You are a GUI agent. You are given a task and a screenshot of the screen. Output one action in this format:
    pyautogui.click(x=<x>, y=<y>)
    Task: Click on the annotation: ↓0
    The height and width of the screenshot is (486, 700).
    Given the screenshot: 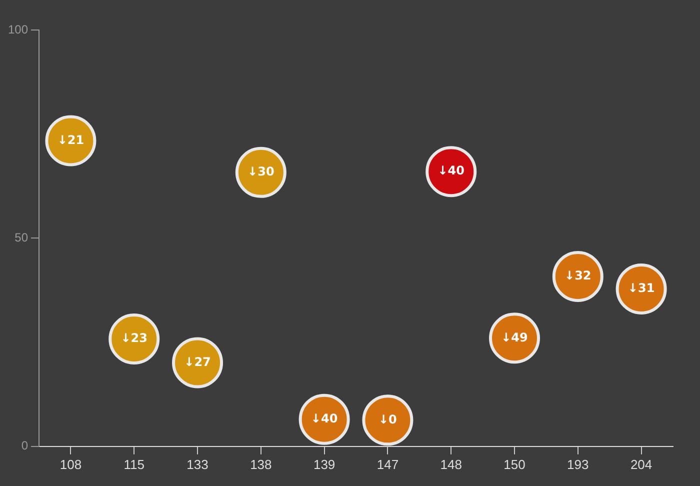 What is the action you would take?
    pyautogui.click(x=387, y=419)
    